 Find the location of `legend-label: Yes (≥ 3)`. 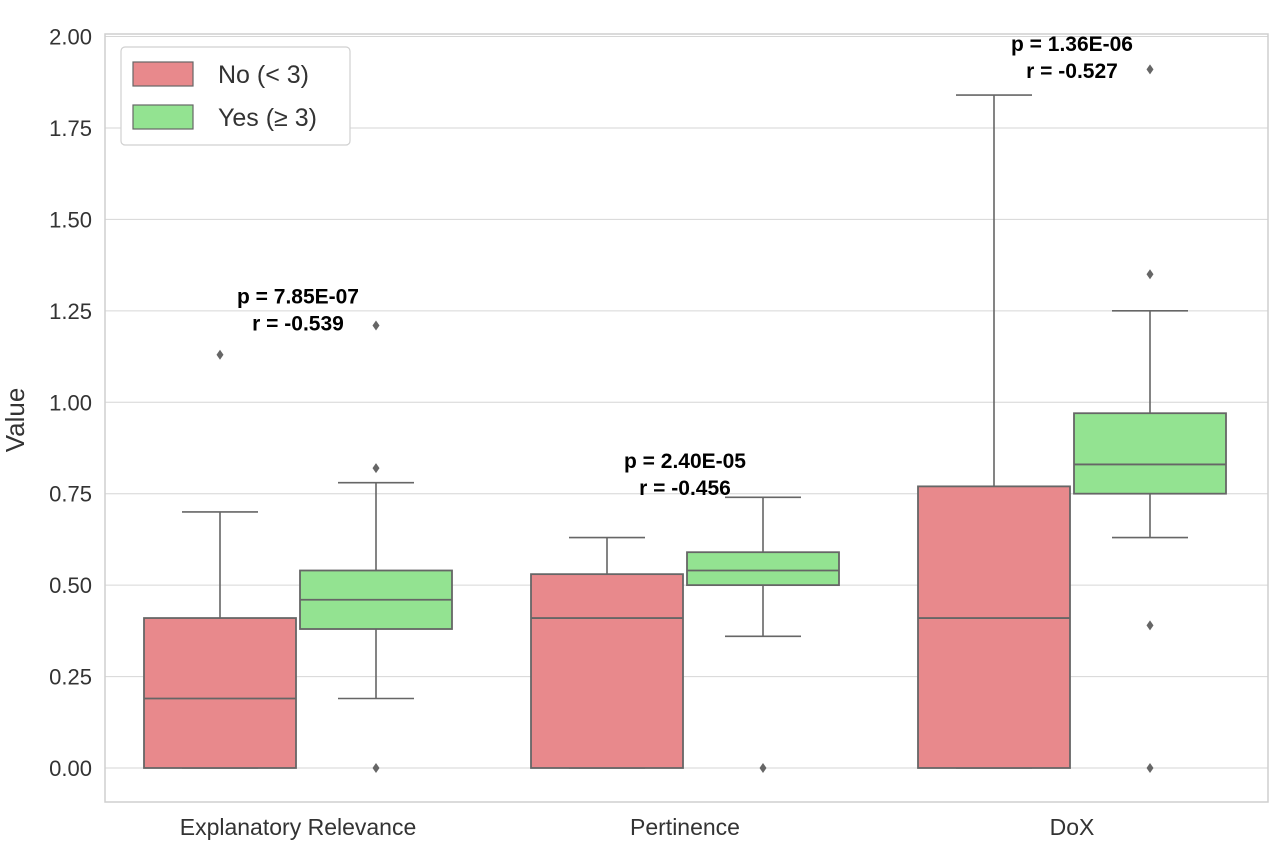

legend-label: Yes (≥ 3) is located at coordinates (267, 118).